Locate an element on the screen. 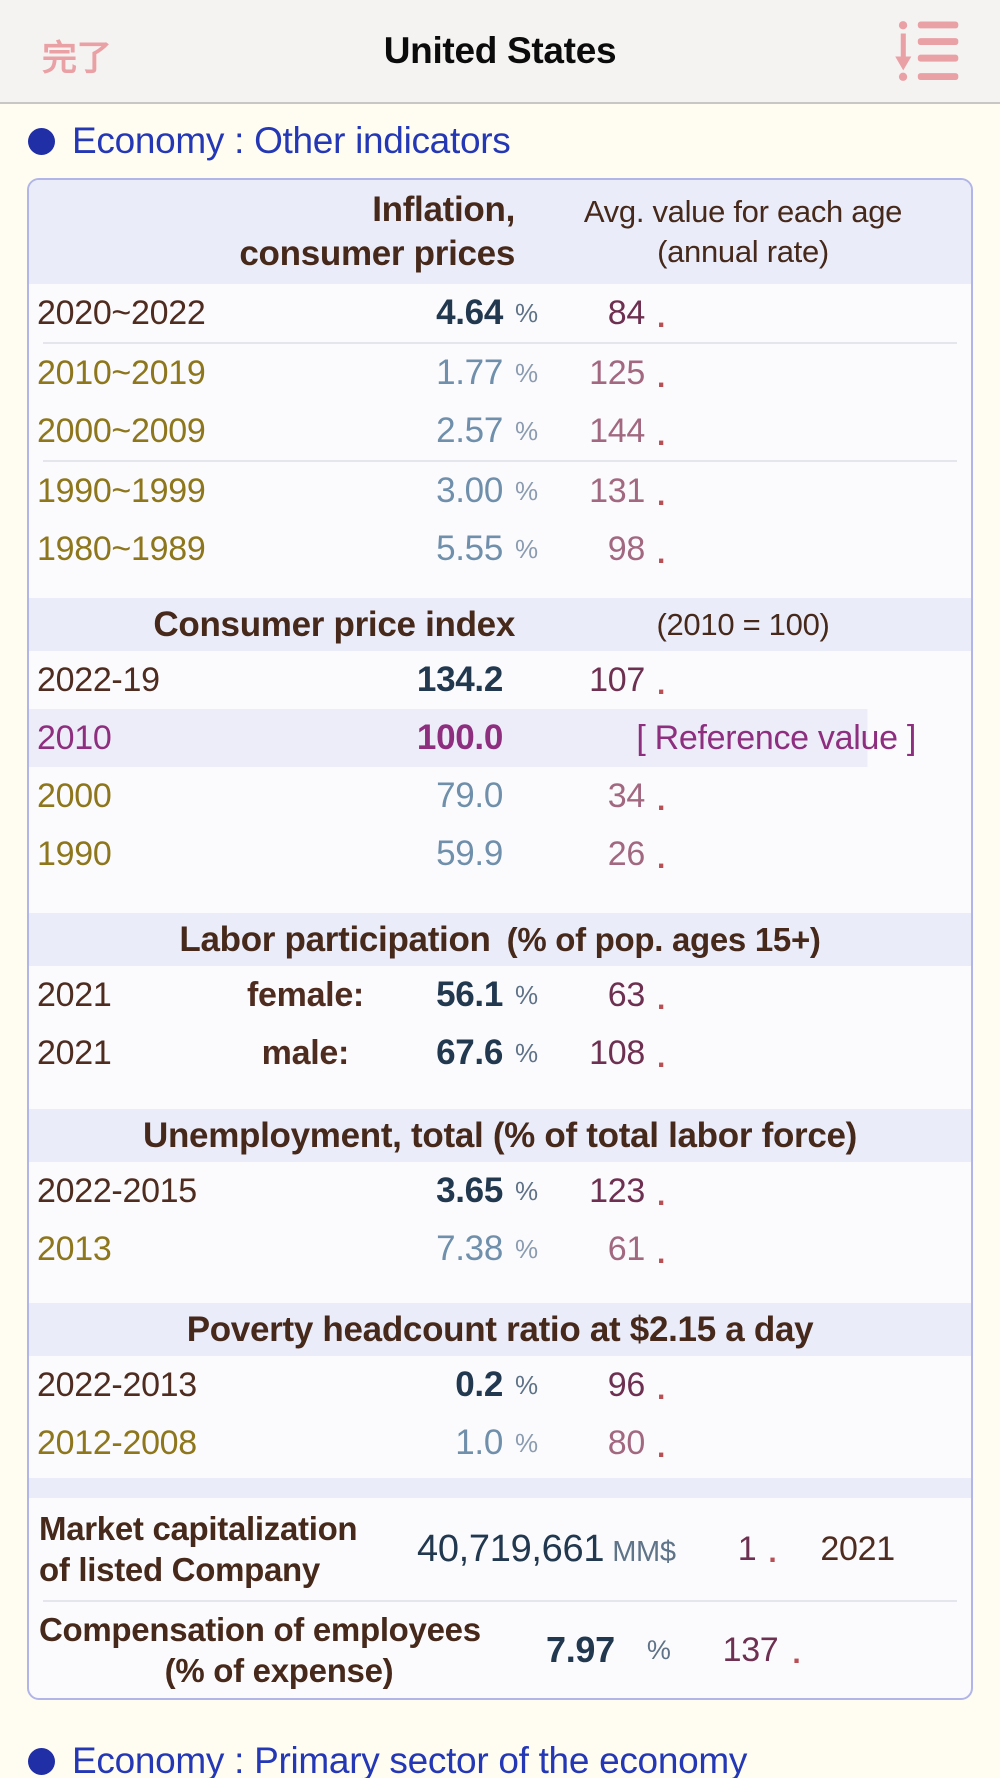 The height and width of the screenshot is (1778, 1000). done-button: 完了 is located at coordinates (77, 58).